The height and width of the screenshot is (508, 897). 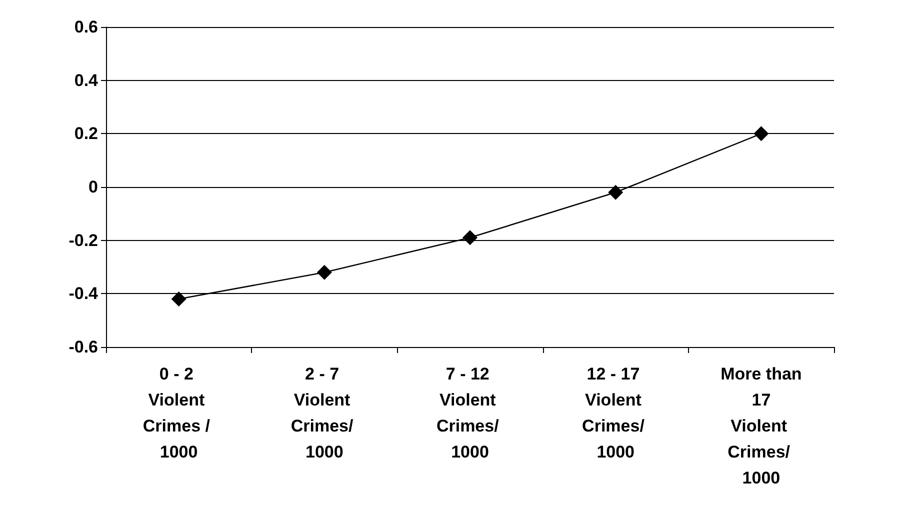 I want to click on y-tick-label: 0.4, so click(x=86, y=80).